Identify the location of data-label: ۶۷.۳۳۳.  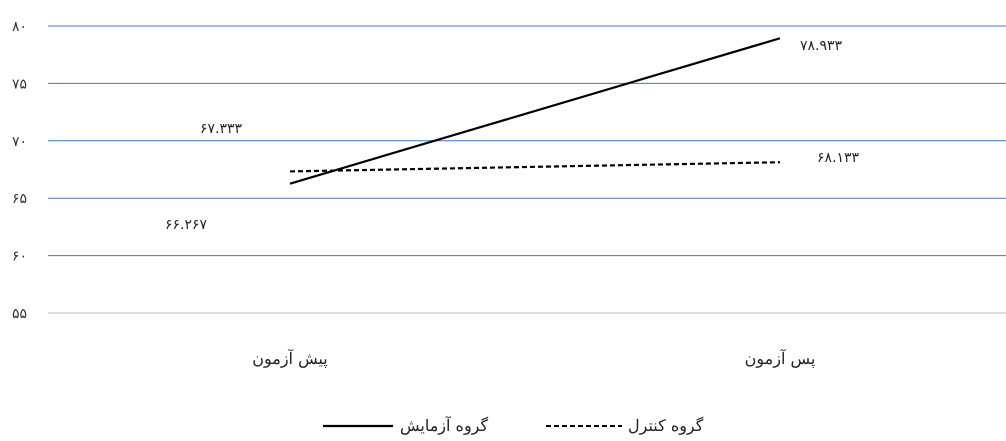
(221, 129).